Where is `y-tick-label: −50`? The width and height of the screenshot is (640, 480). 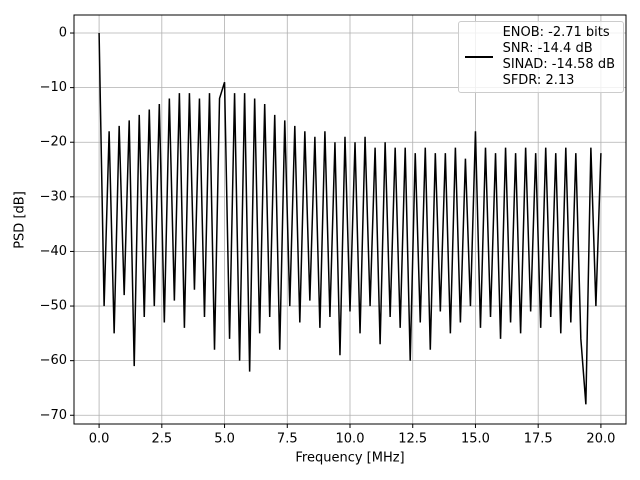 y-tick-label: −50 is located at coordinates (53, 306).